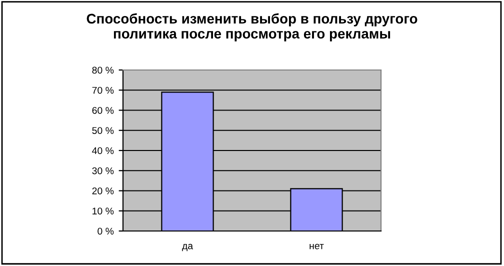 The image size is (504, 266). What do you see at coordinates (188, 248) in the screenshot?
I see `x-tick-label: да` at bounding box center [188, 248].